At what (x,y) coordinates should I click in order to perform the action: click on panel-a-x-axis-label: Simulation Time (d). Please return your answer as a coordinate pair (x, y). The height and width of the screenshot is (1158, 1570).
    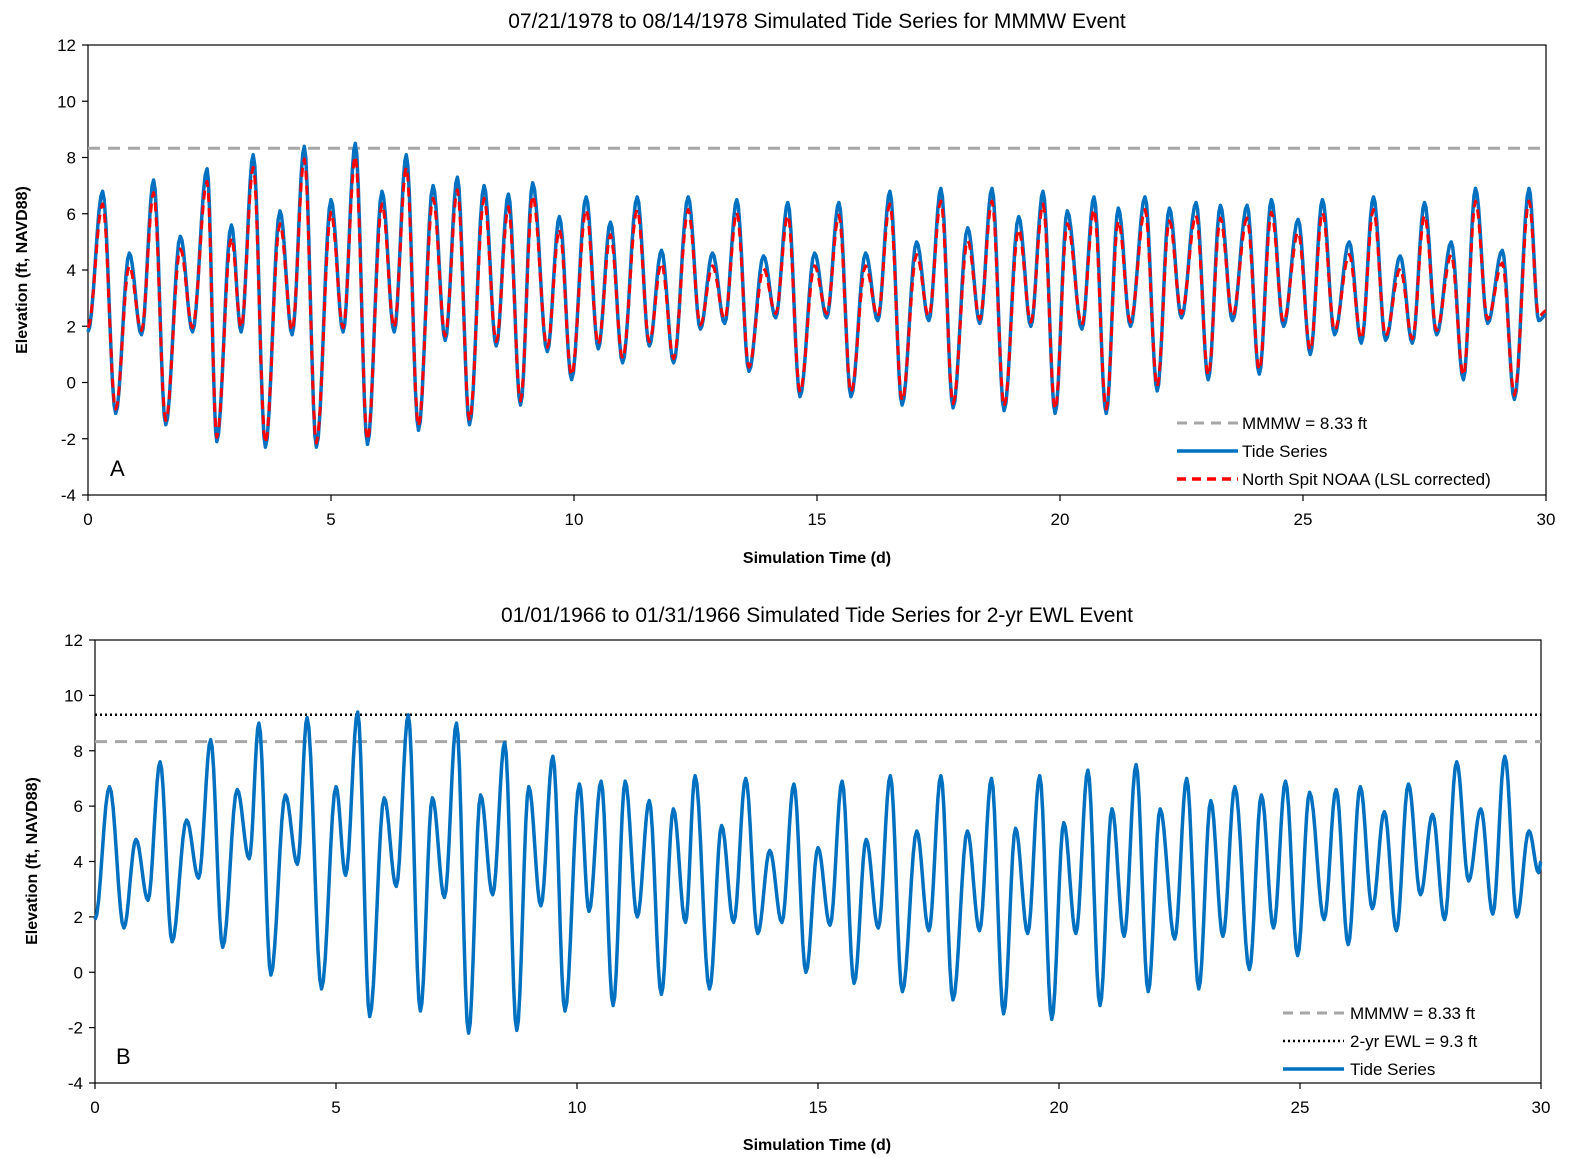
    Looking at the image, I should click on (817, 558).